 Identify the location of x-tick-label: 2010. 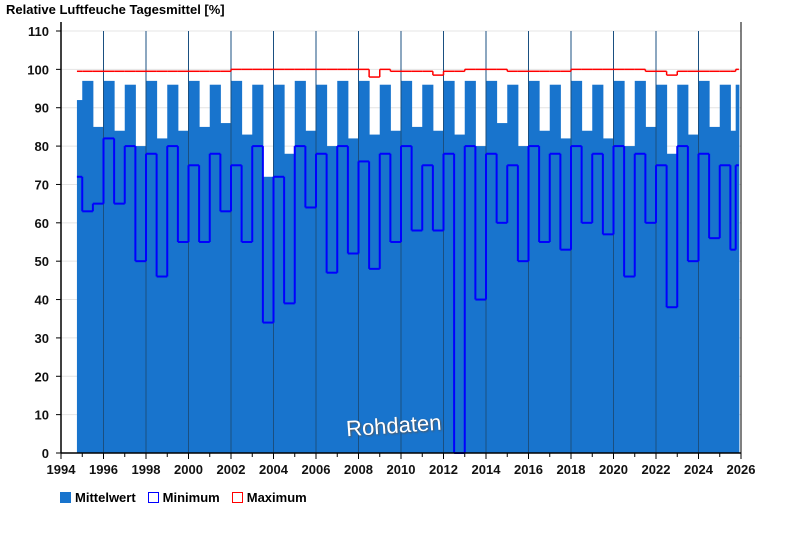
(401, 469).